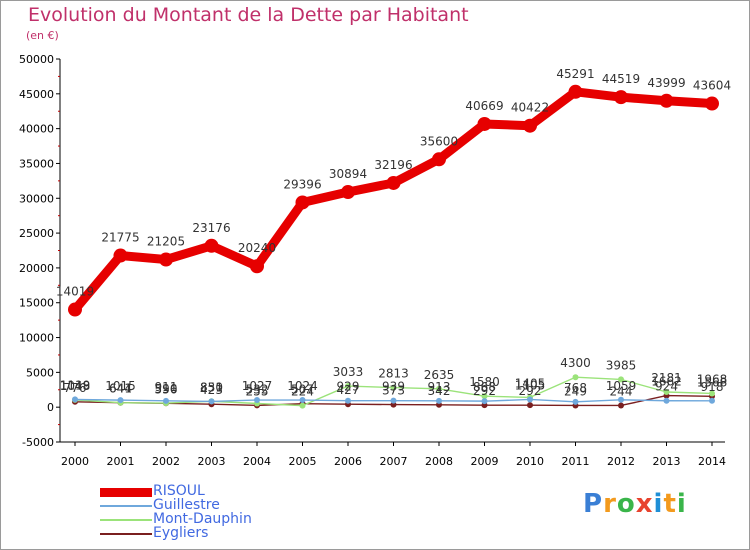  I want to click on data-label-mont-dauphin: 641, so click(120, 389).